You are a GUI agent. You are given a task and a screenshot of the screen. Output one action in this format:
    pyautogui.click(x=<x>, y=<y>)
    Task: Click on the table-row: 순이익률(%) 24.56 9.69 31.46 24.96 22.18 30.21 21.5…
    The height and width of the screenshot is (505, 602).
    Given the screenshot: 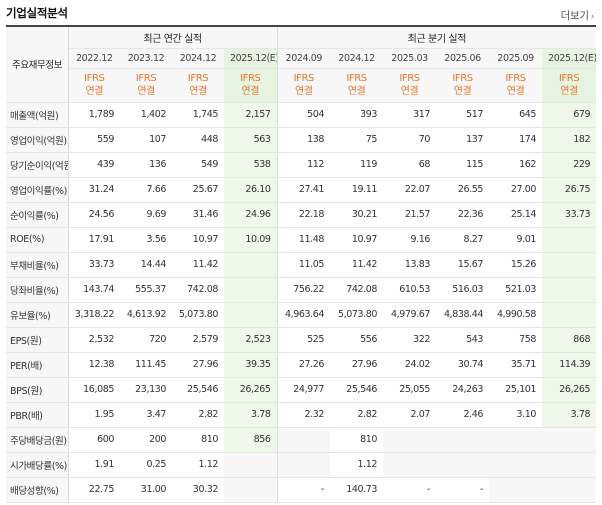 What is the action you would take?
    pyautogui.click(x=301, y=215)
    